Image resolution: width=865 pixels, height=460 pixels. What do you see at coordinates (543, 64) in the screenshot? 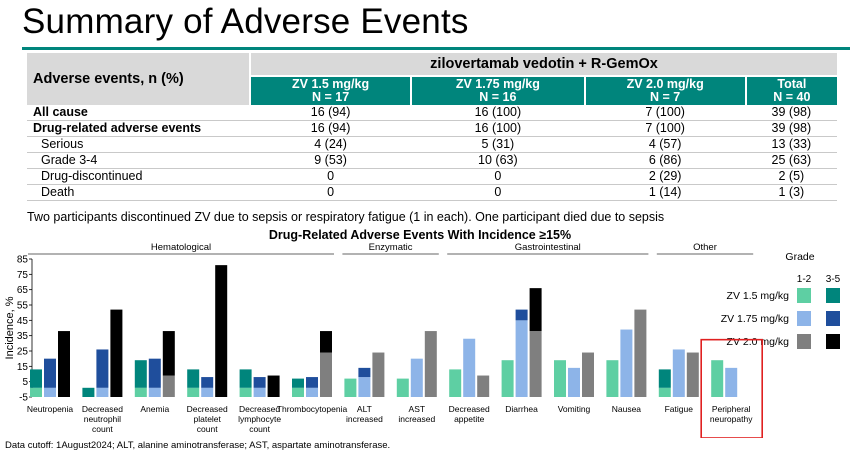
I see `table-group-header: zilovertamab vedotin + R-GemOx` at bounding box center [543, 64].